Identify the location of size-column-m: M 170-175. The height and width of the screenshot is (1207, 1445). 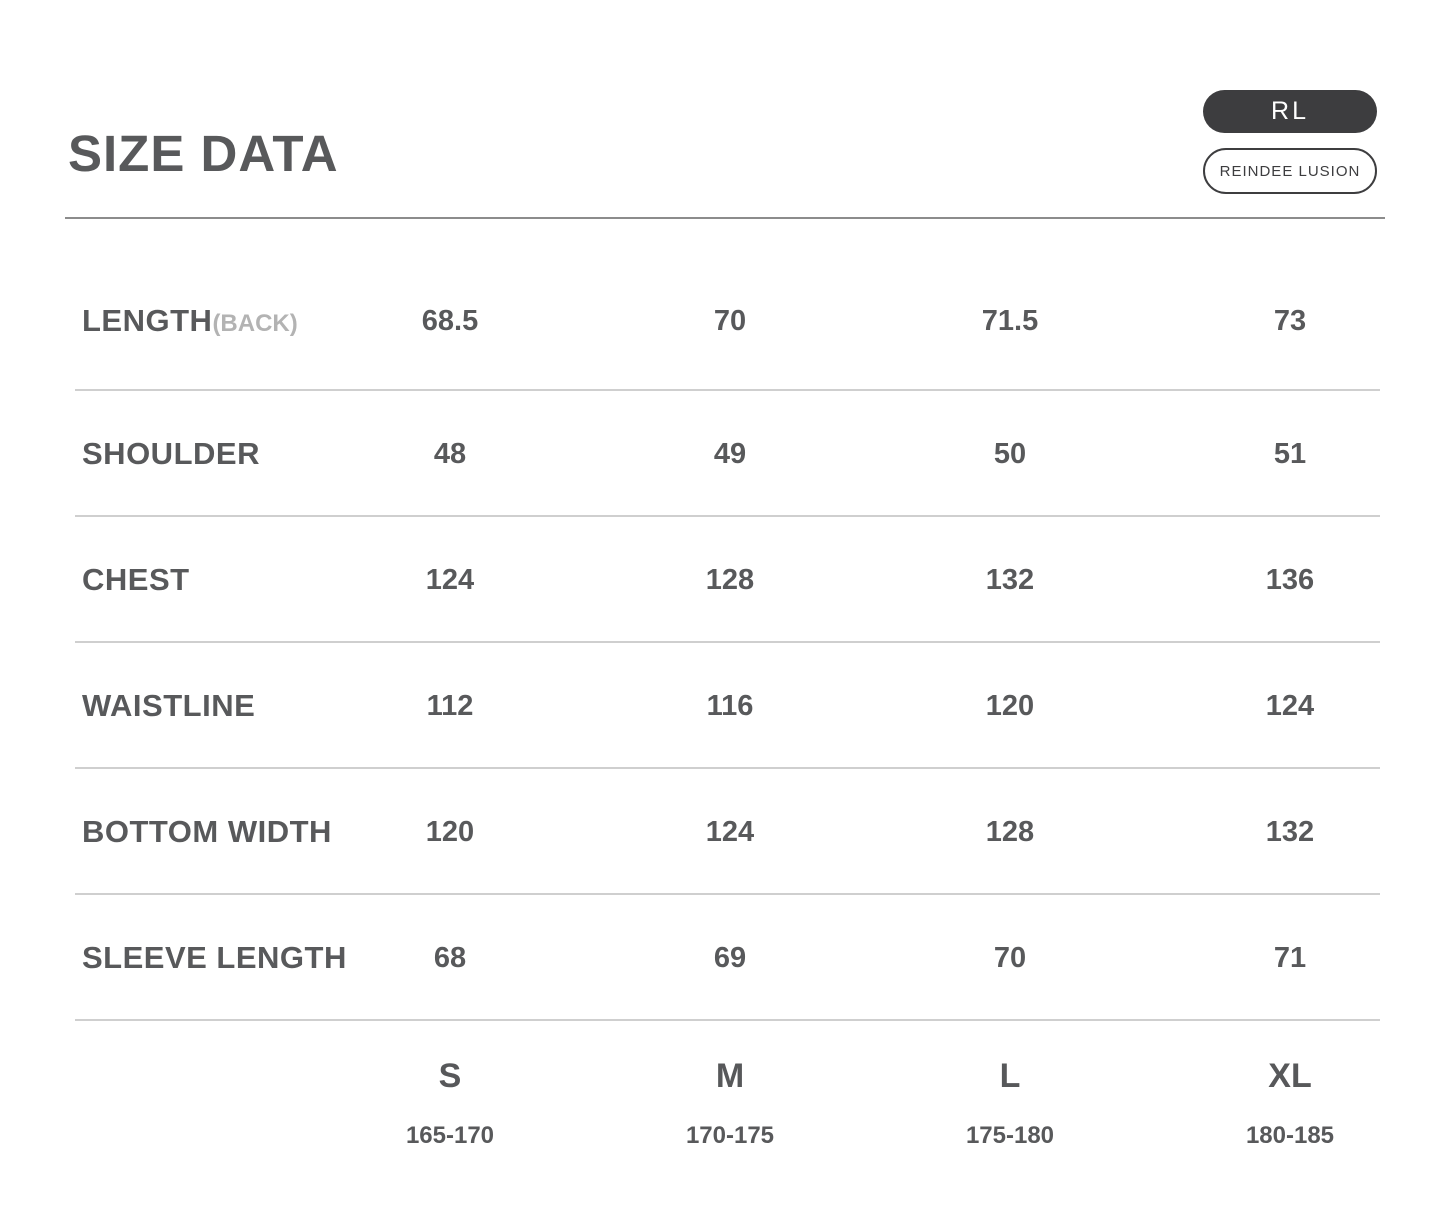
(730, 1103).